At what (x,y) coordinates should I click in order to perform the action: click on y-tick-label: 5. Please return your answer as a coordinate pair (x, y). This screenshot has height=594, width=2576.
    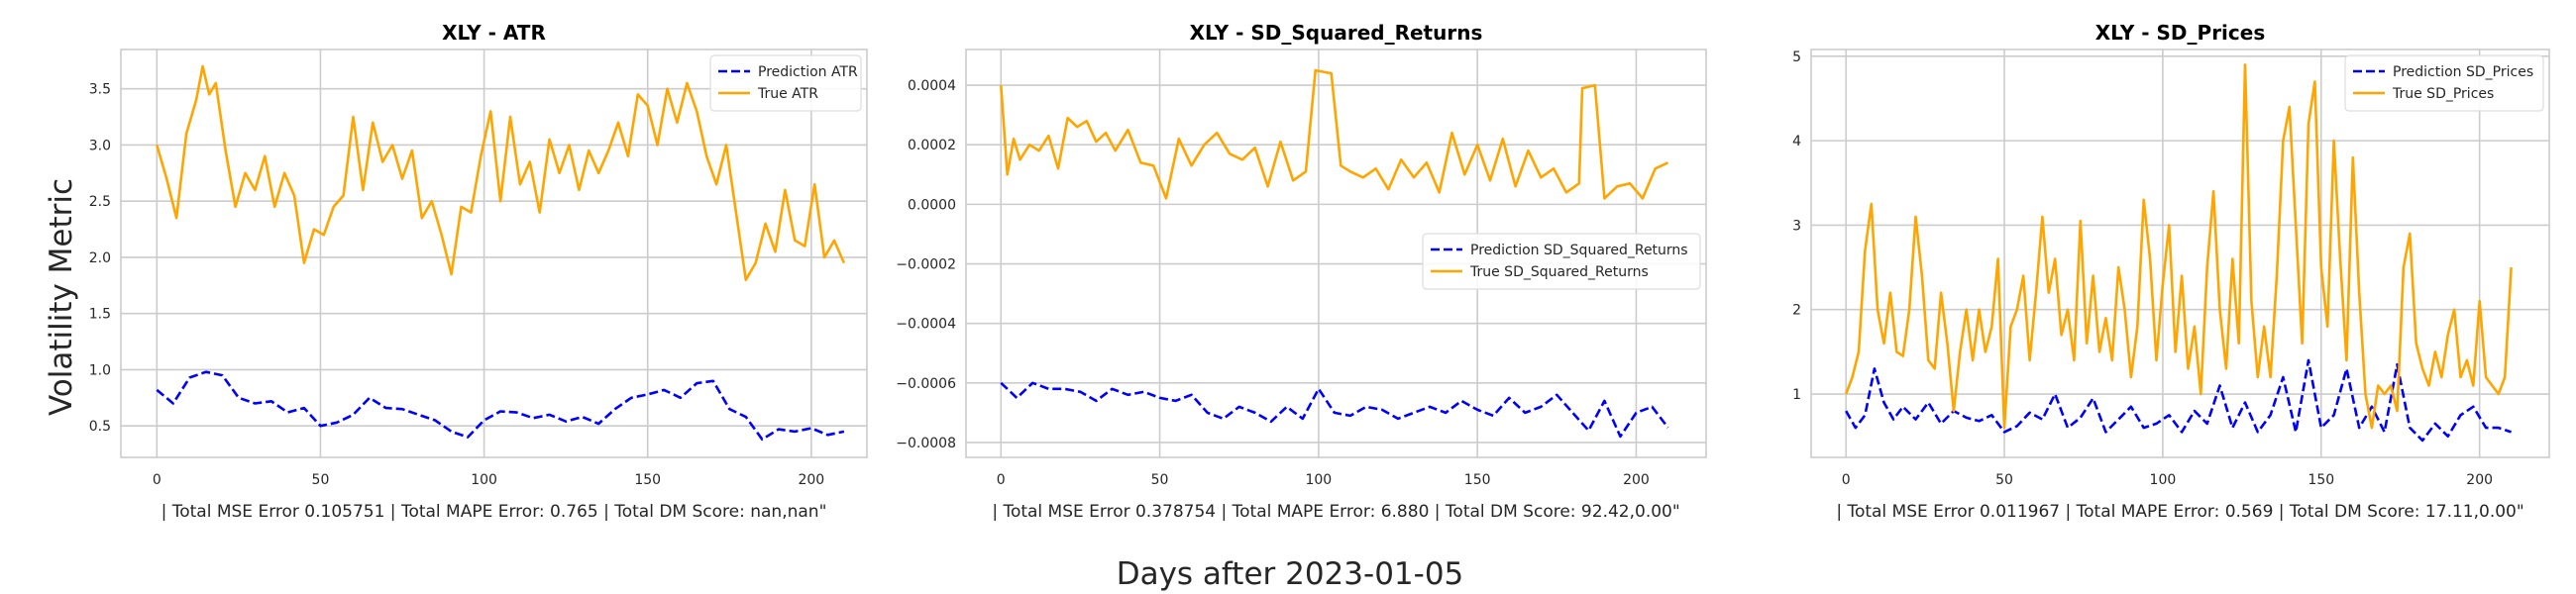
    Looking at the image, I should click on (1796, 57).